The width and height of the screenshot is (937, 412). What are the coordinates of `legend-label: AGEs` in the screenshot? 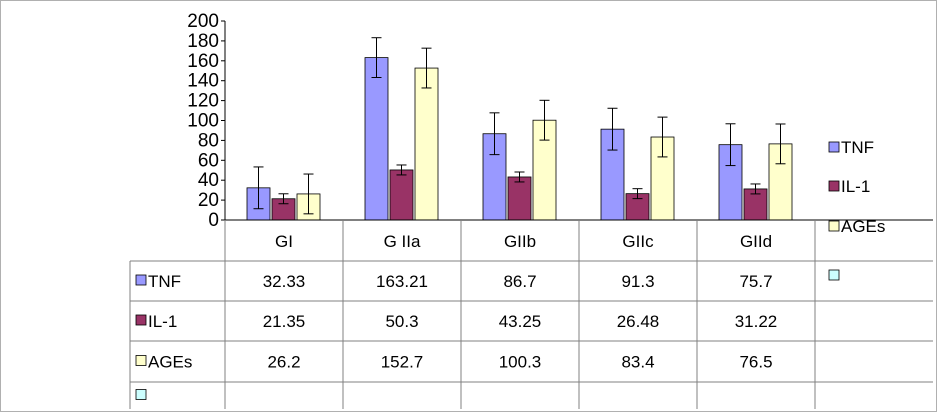 It's located at (863, 226).